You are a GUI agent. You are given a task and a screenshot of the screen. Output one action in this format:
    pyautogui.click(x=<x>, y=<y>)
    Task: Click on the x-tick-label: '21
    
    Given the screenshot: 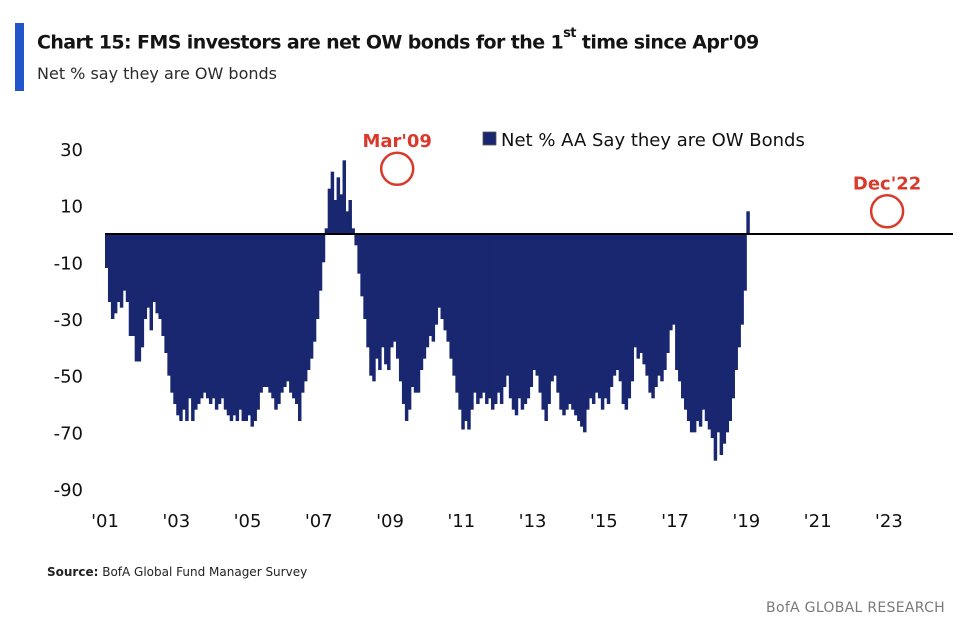 What is the action you would take?
    pyautogui.click(x=818, y=521)
    